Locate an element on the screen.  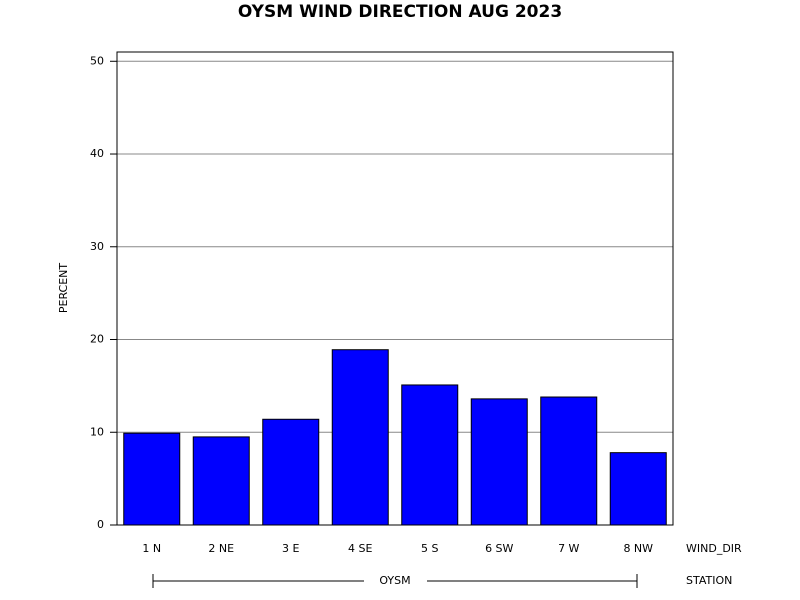
x-tick-label: 8 NW is located at coordinates (638, 548).